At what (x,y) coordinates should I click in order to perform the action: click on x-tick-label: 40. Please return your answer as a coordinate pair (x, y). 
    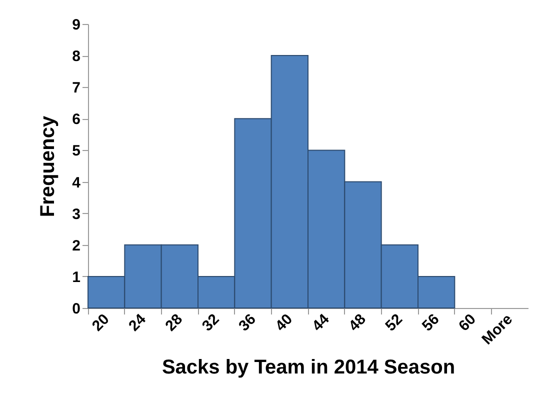
    Looking at the image, I should click on (284, 322).